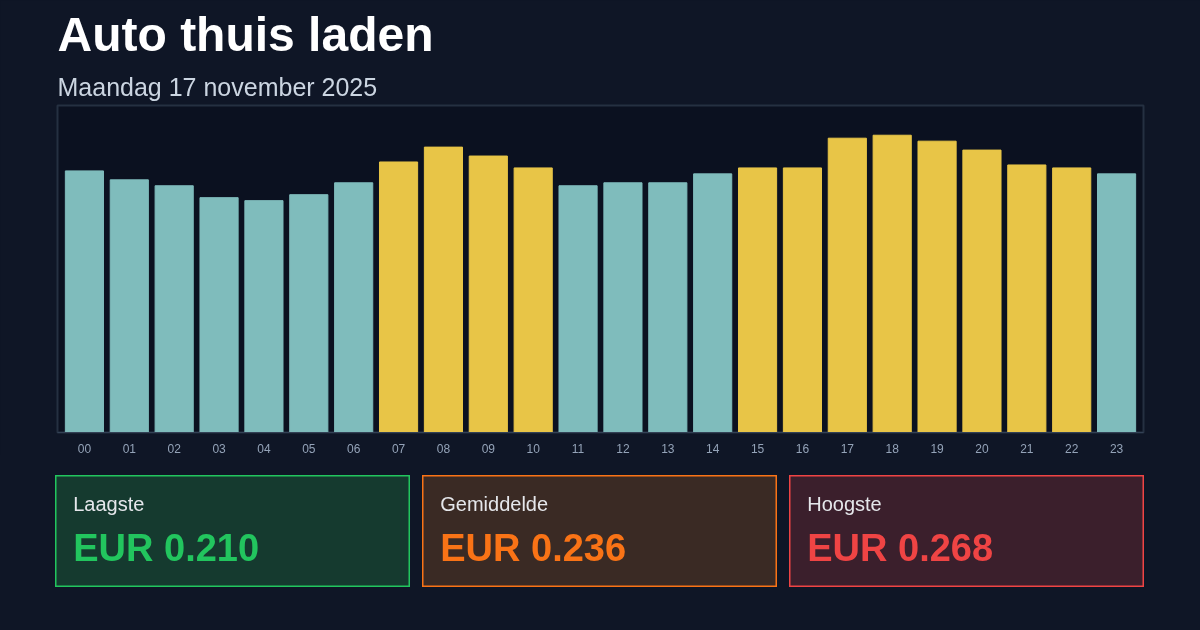  I want to click on x-tick-label: 10, so click(533, 448).